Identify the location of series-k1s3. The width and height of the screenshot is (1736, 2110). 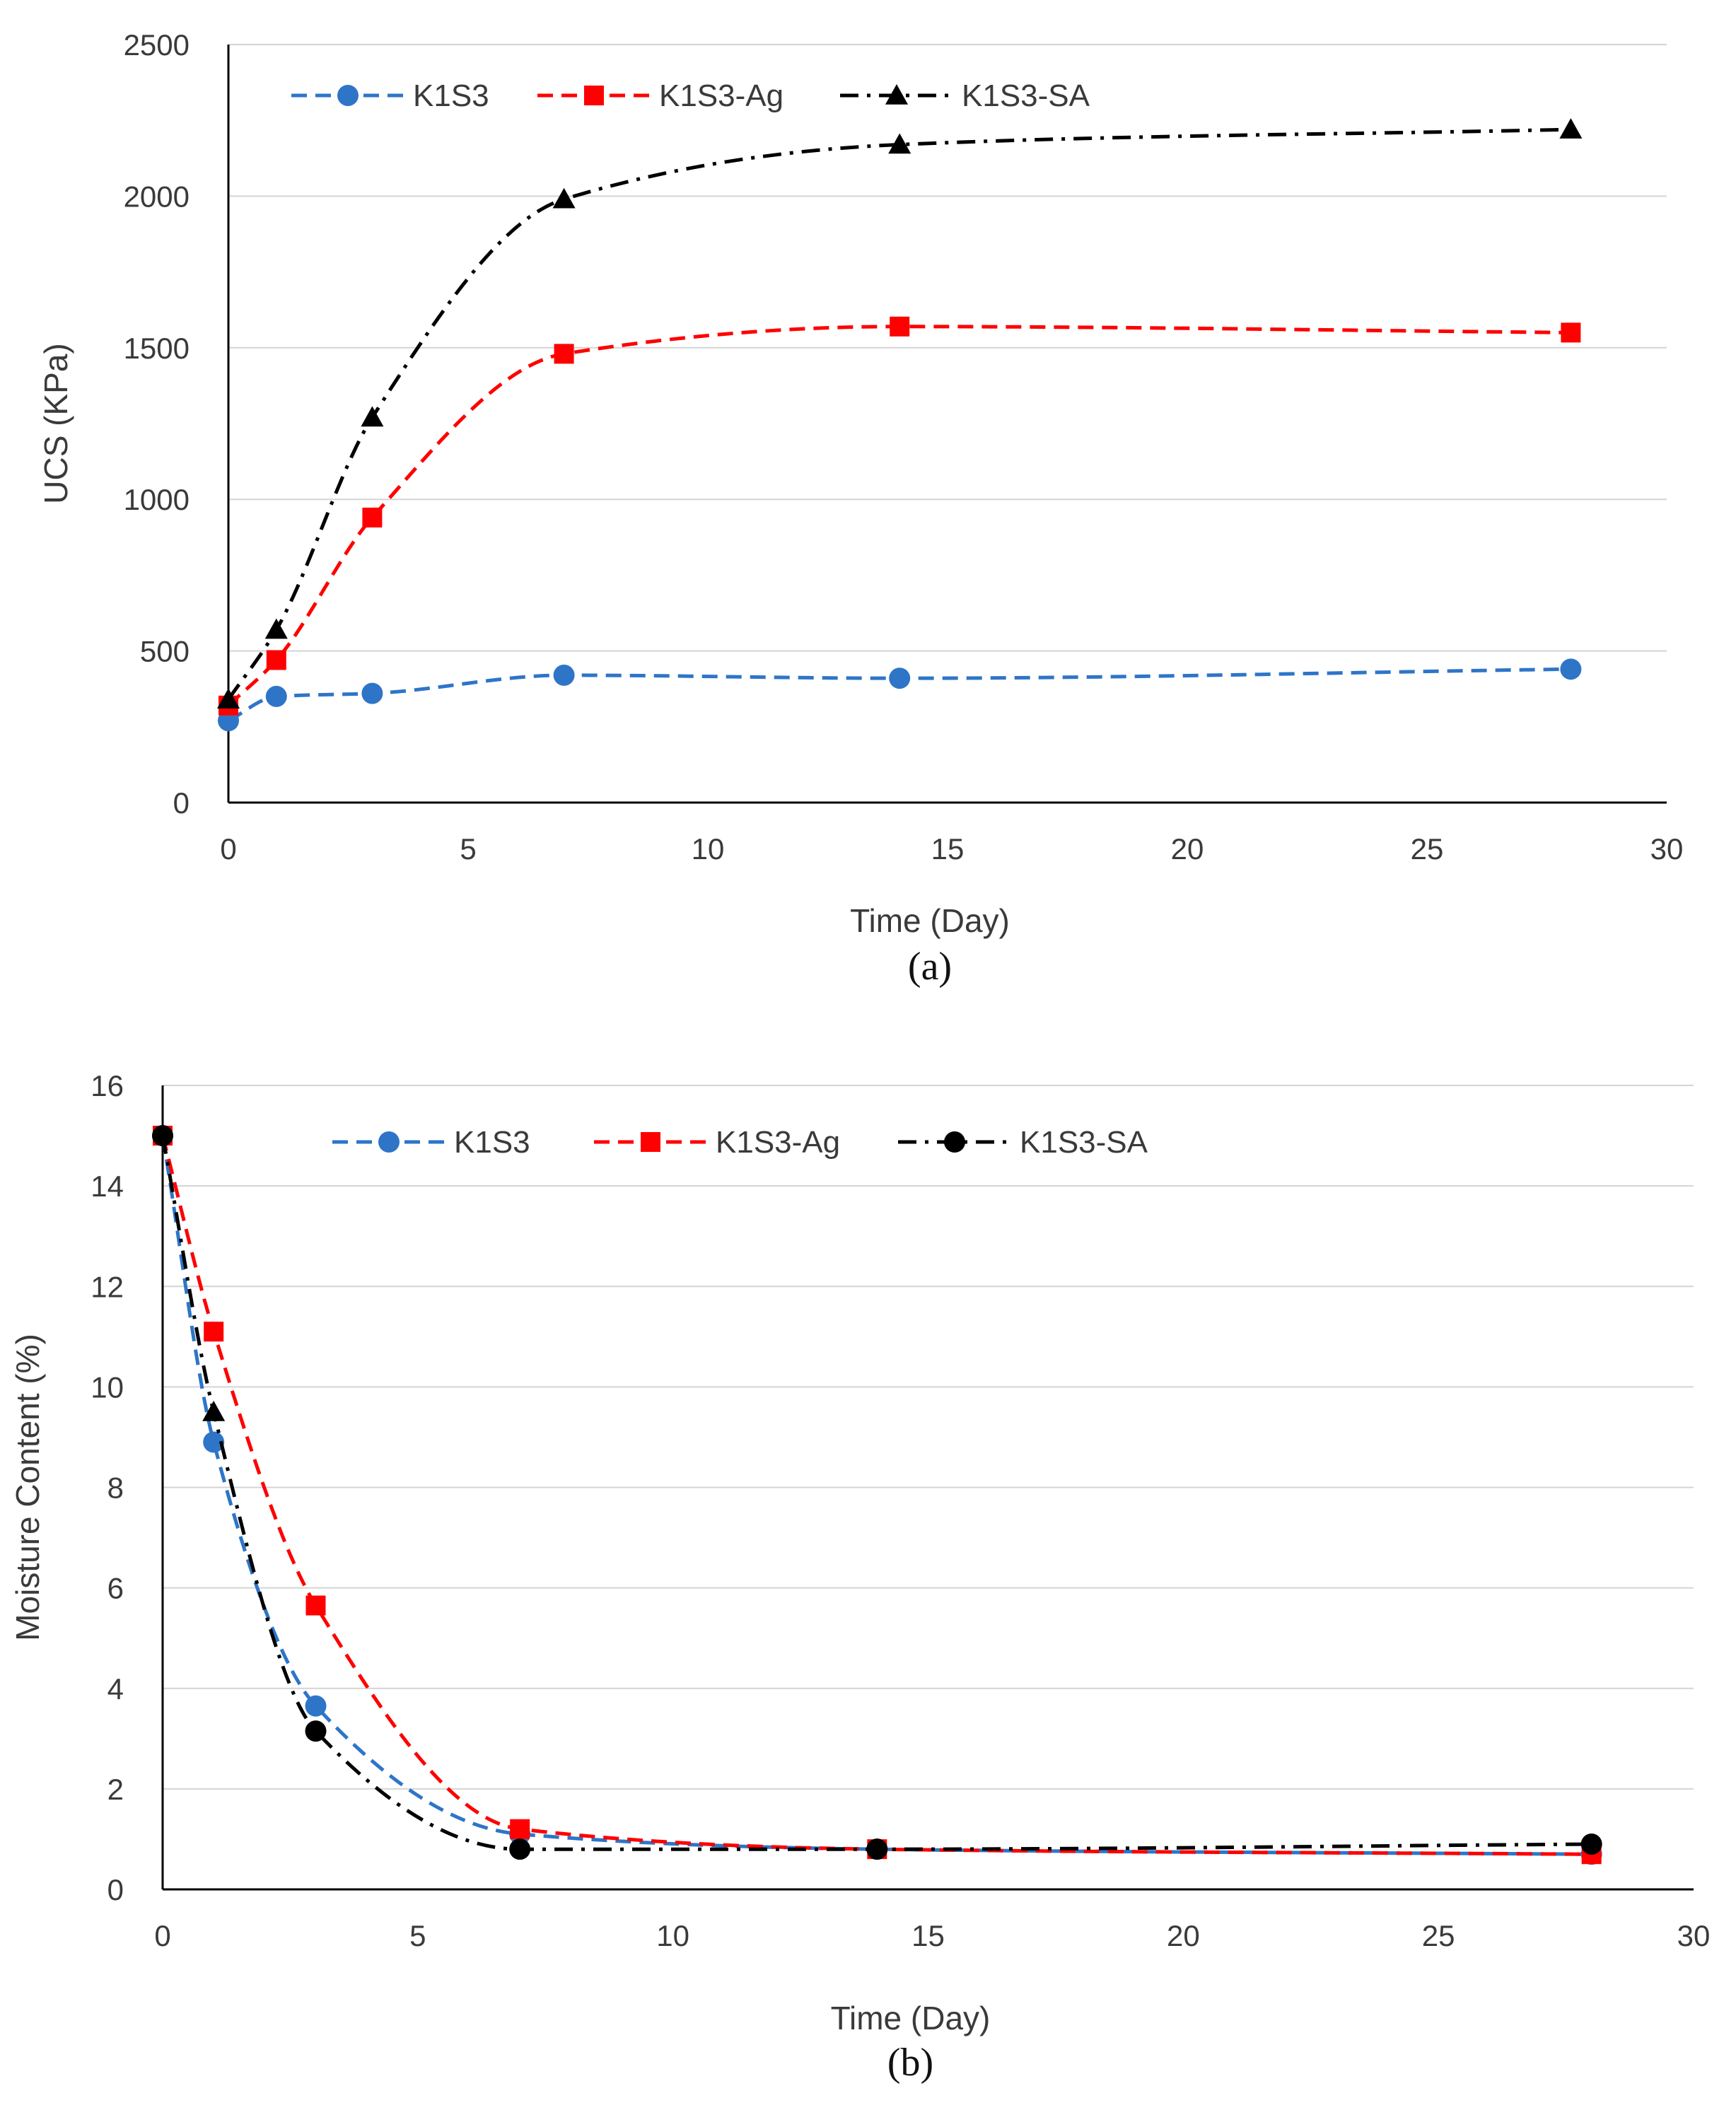
(900, 695).